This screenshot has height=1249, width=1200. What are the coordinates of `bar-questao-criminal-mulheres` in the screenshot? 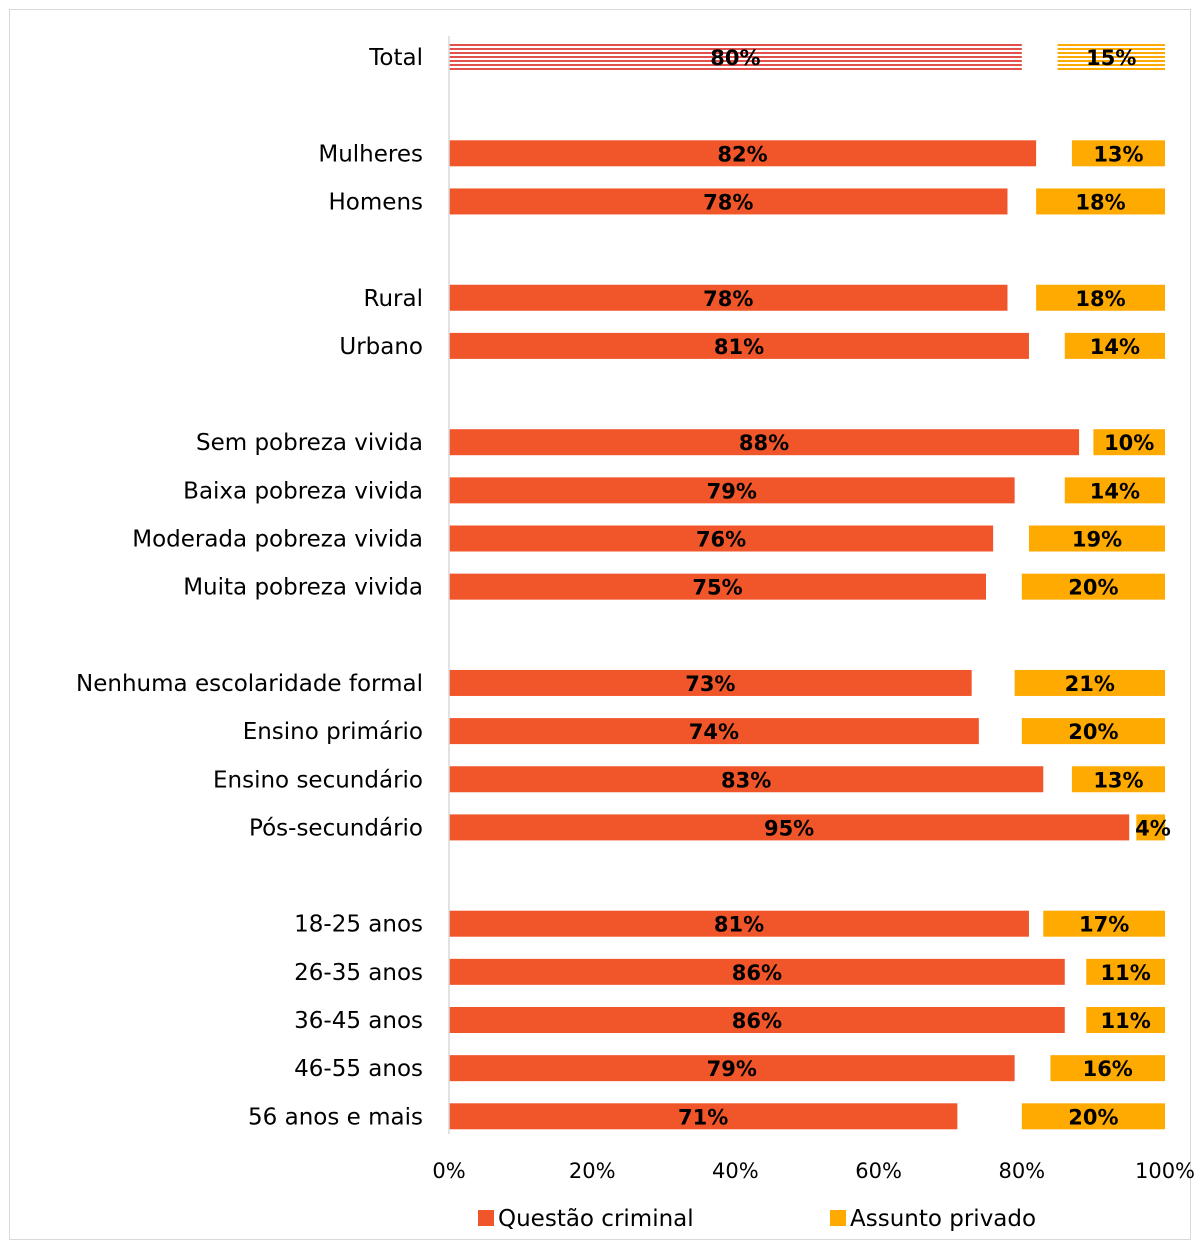 It's located at (743, 153).